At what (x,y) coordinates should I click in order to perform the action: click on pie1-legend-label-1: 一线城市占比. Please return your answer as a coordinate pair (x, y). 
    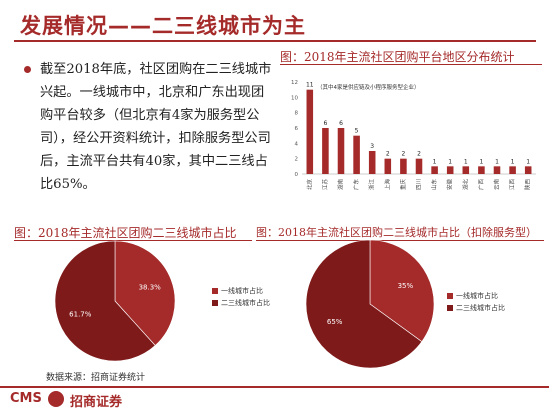
    Looking at the image, I should click on (242, 291).